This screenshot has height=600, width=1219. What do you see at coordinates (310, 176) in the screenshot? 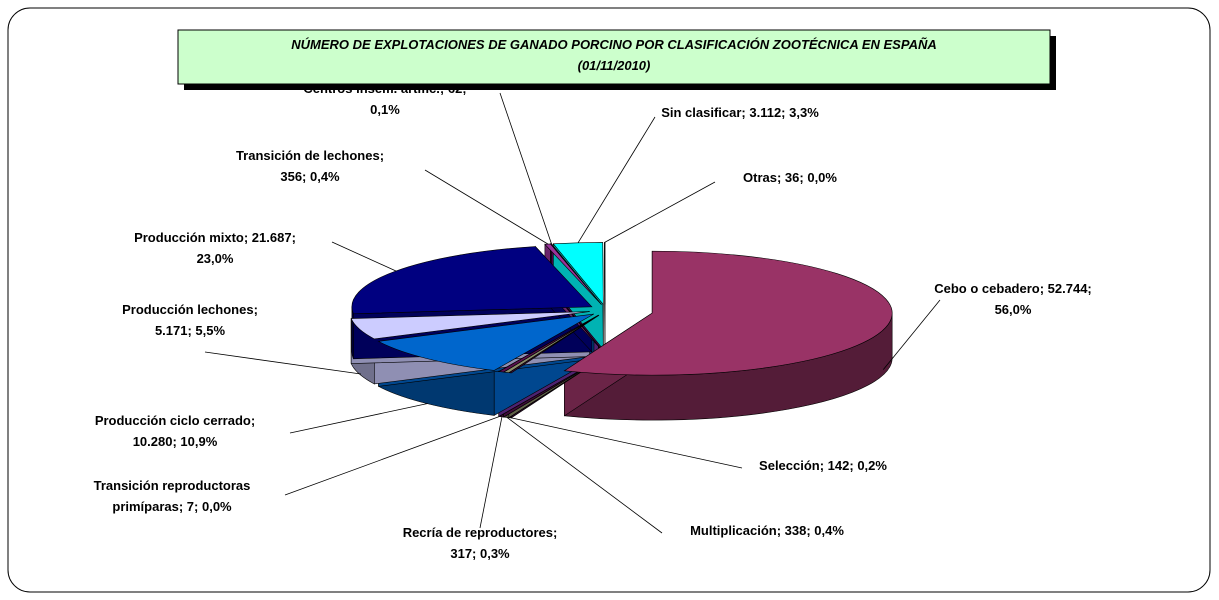
I see `data-label: 356; 0,4%` at bounding box center [310, 176].